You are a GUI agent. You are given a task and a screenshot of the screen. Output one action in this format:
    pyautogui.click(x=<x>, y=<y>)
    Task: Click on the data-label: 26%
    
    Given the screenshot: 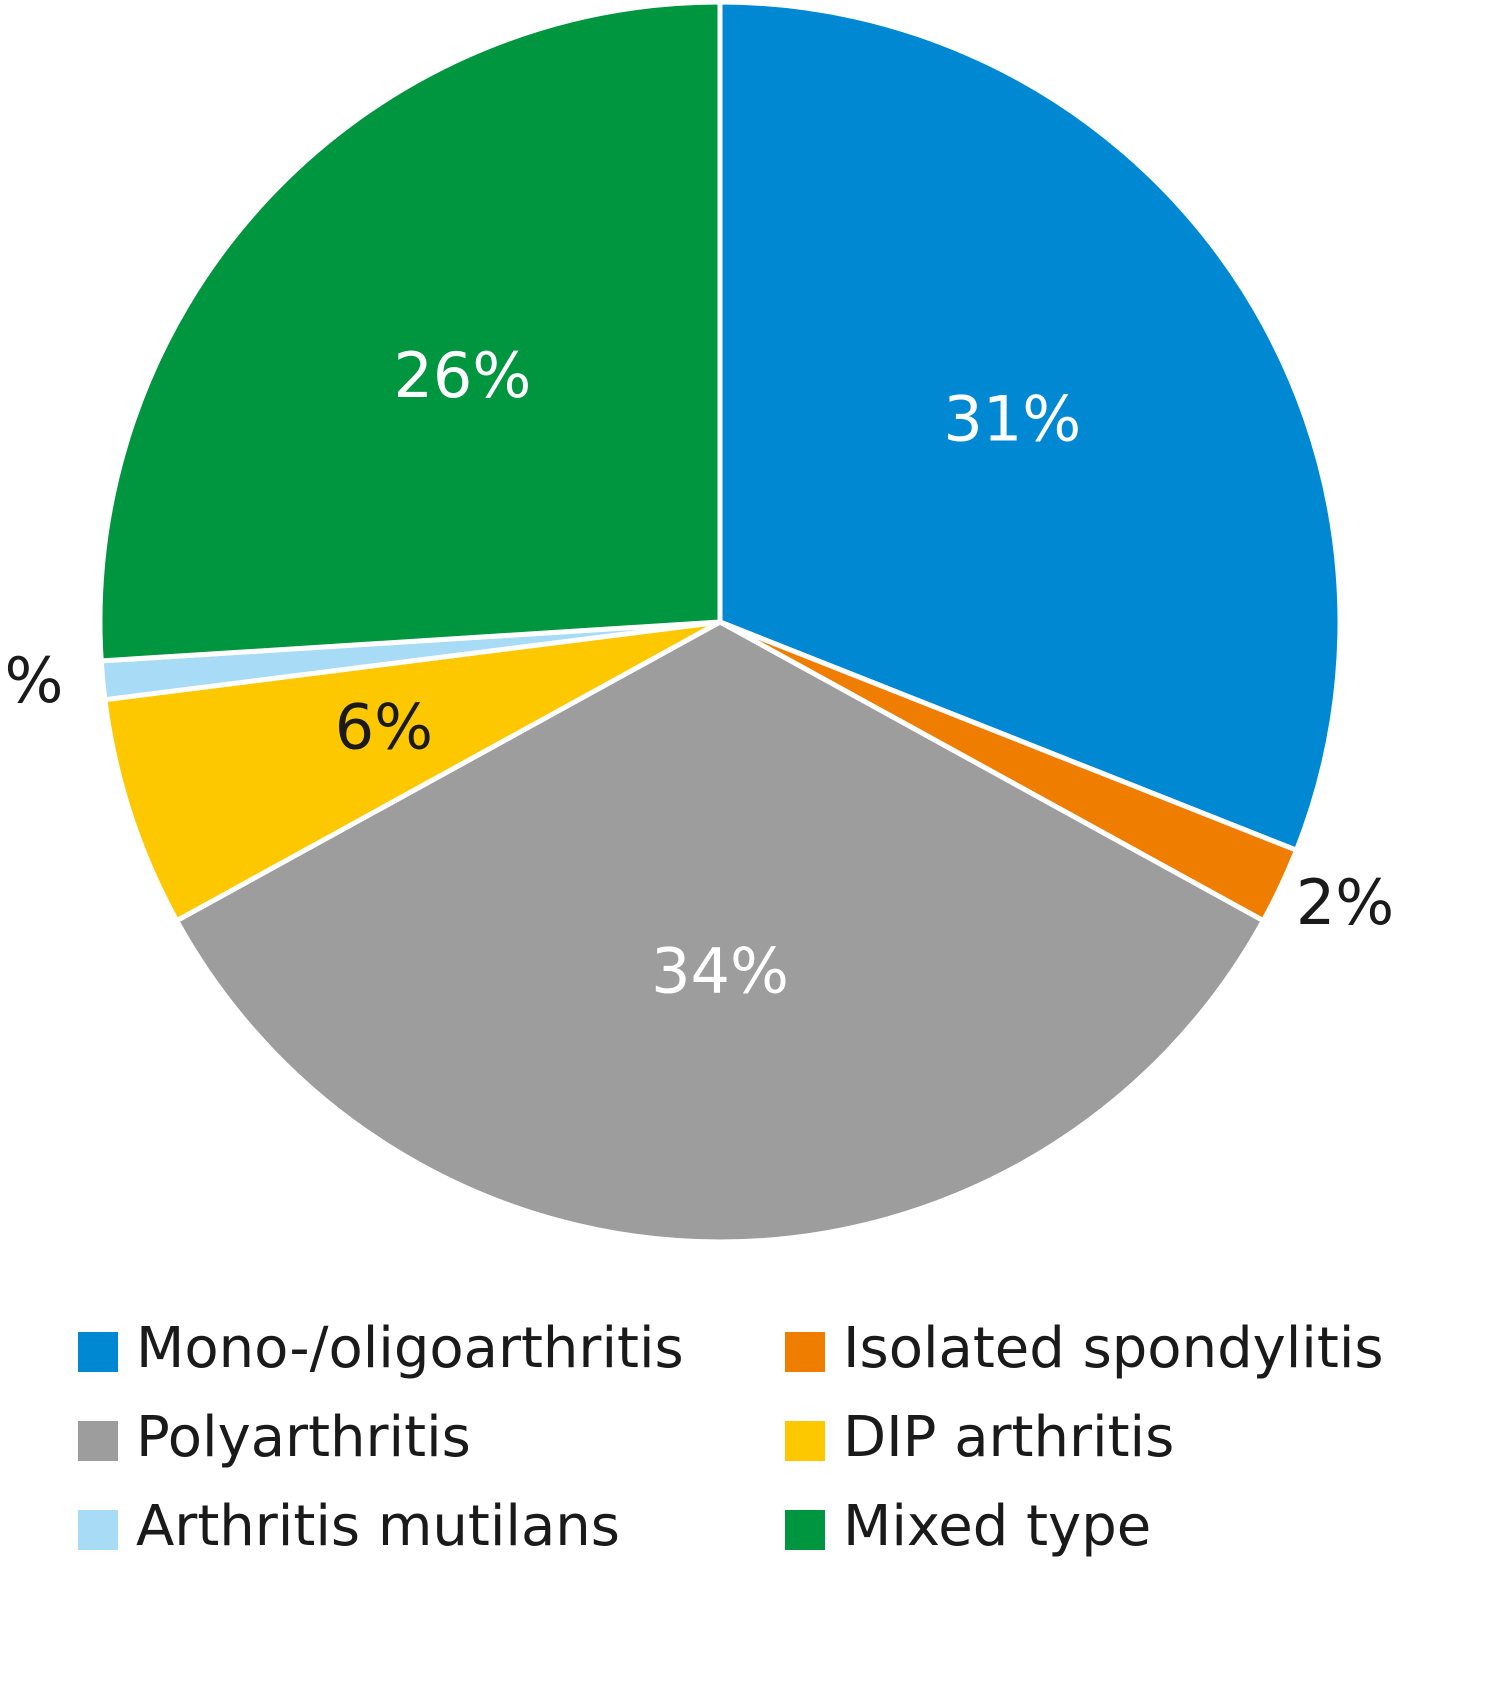 What is the action you would take?
    pyautogui.click(x=462, y=375)
    